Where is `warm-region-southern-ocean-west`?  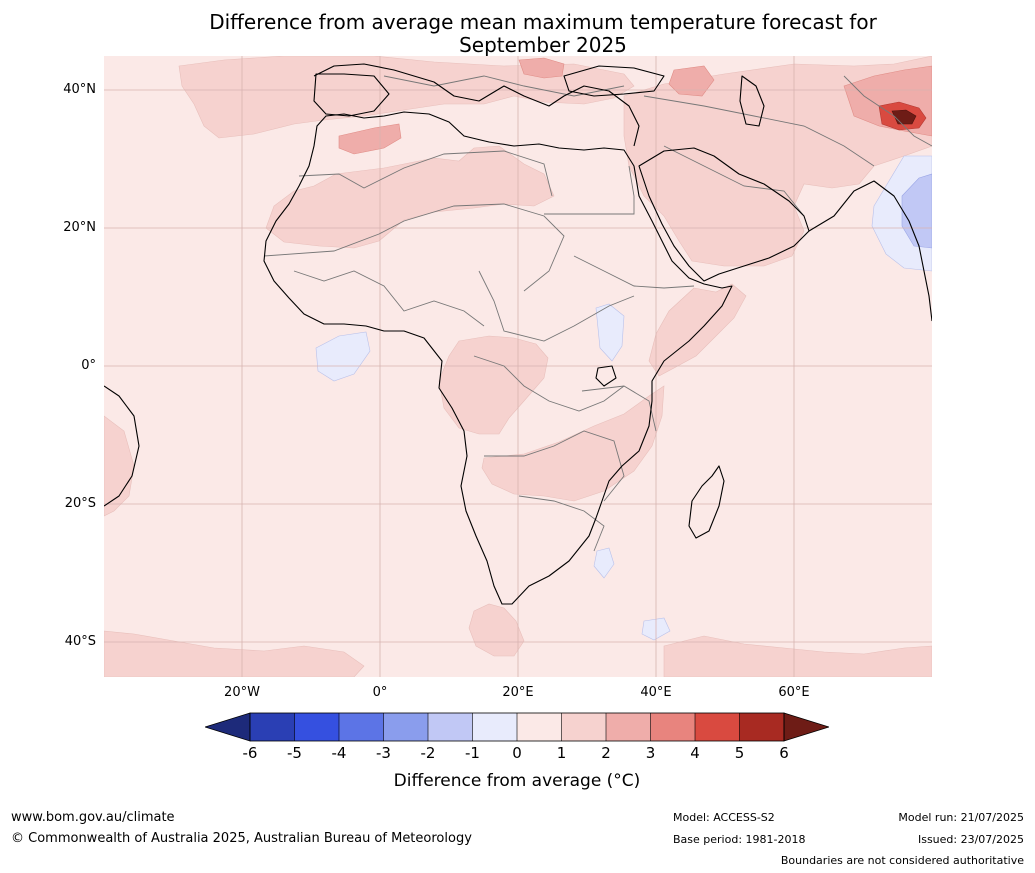 warm-region-southern-ocean-west is located at coordinates (234, 653).